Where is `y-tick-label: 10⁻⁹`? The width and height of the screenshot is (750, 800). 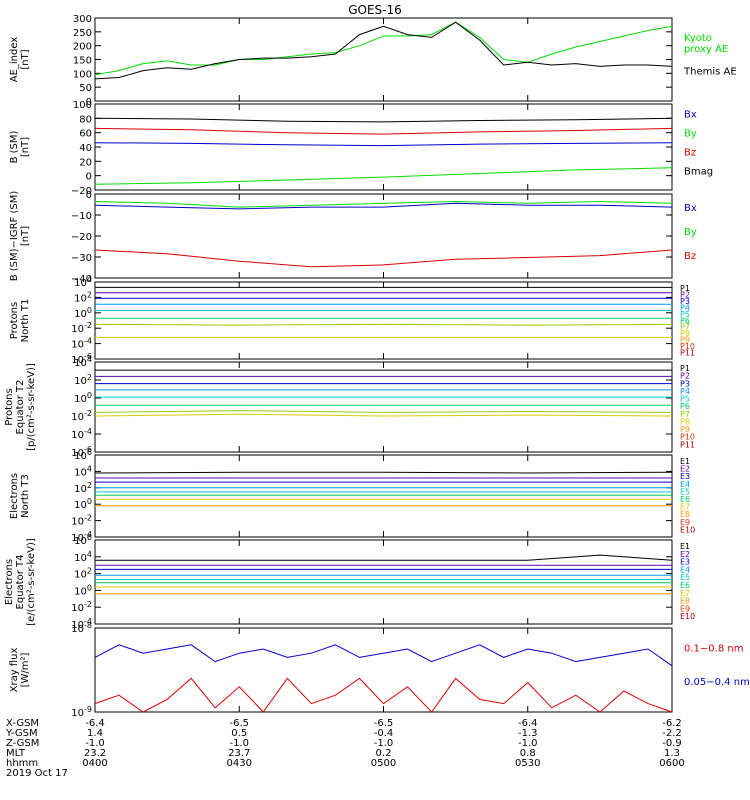
y-tick-label: 10⁻⁹ is located at coordinates (81, 712).